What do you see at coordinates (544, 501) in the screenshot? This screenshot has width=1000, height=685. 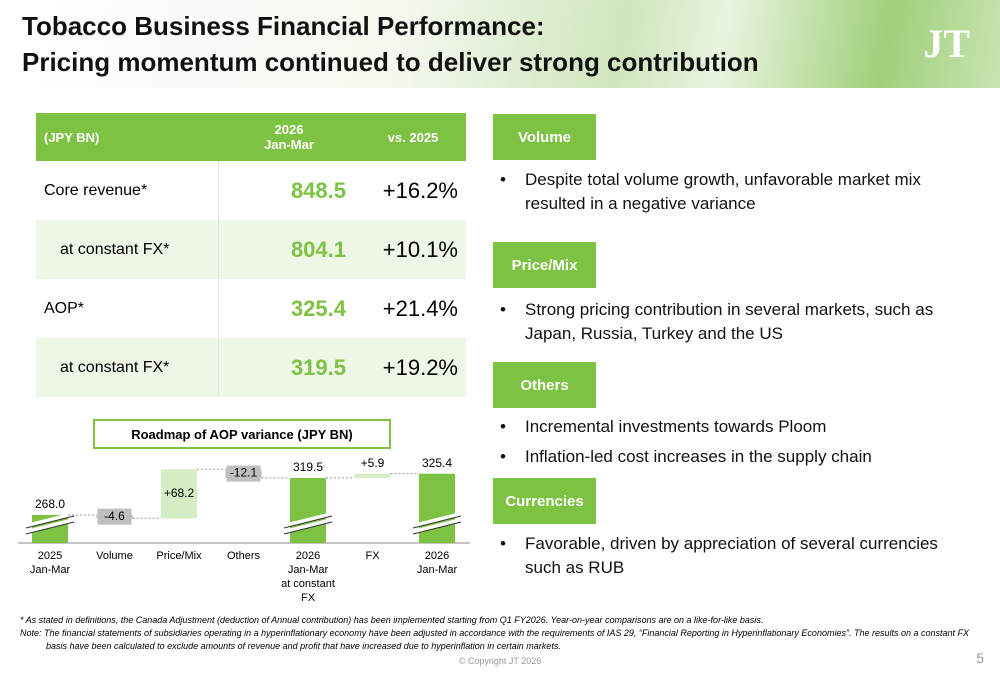 I see `section-title: Currencies` at bounding box center [544, 501].